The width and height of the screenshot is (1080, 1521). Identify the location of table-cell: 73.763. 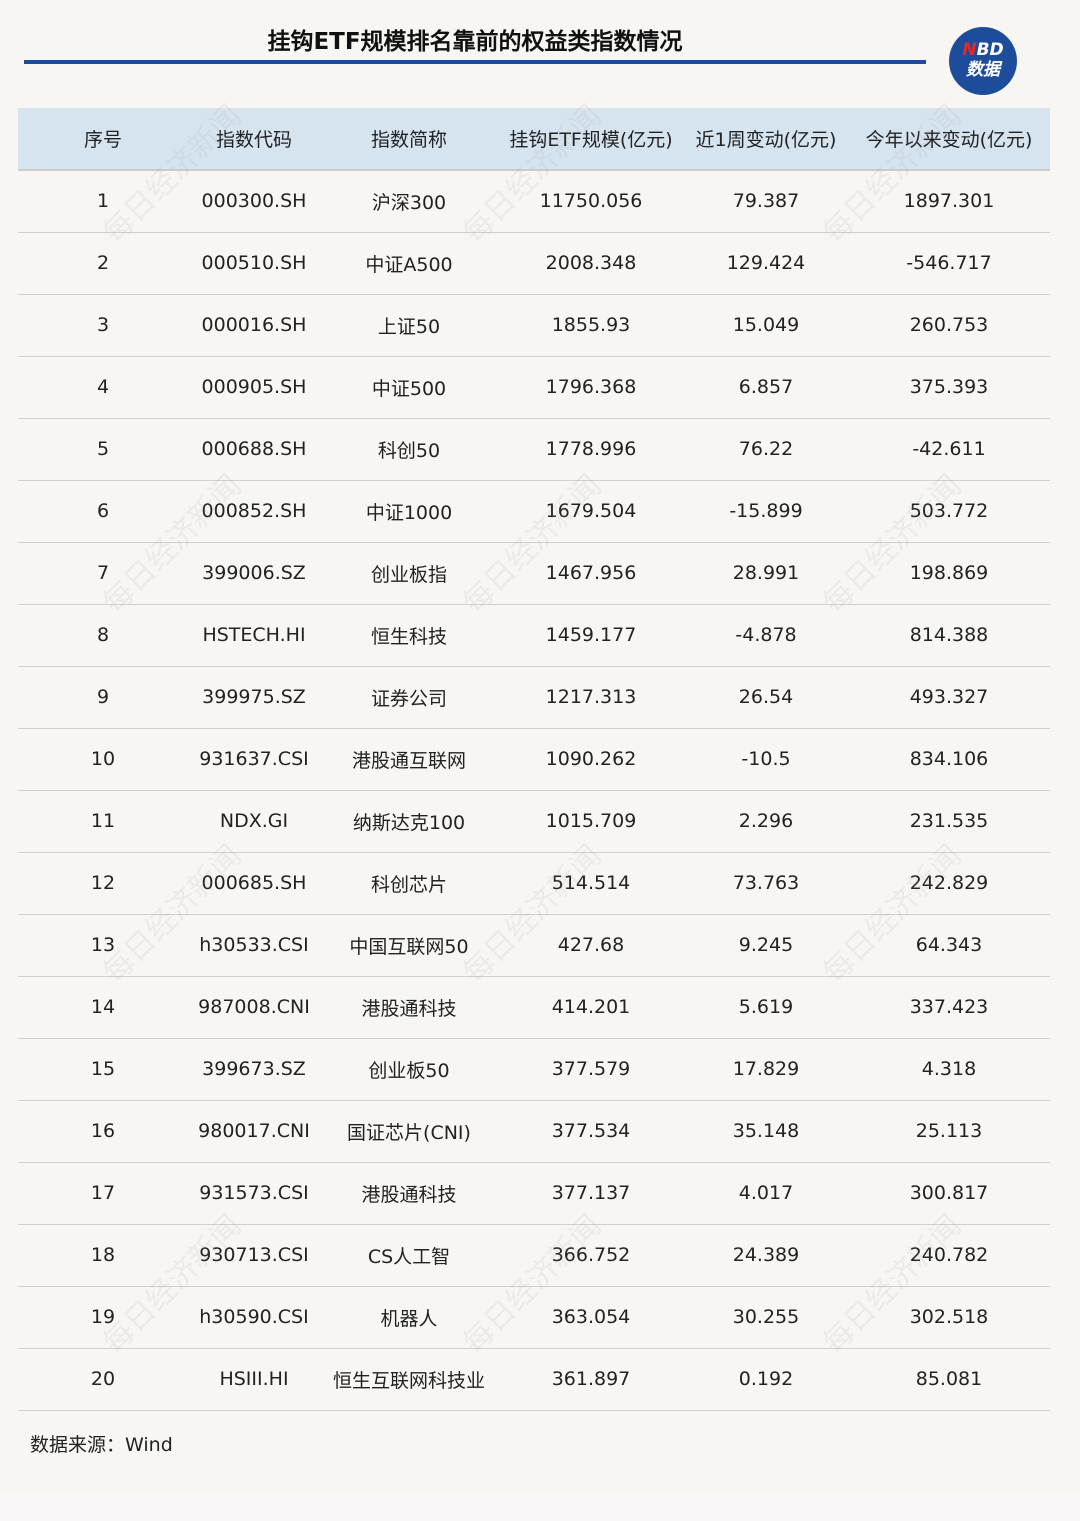
(766, 883).